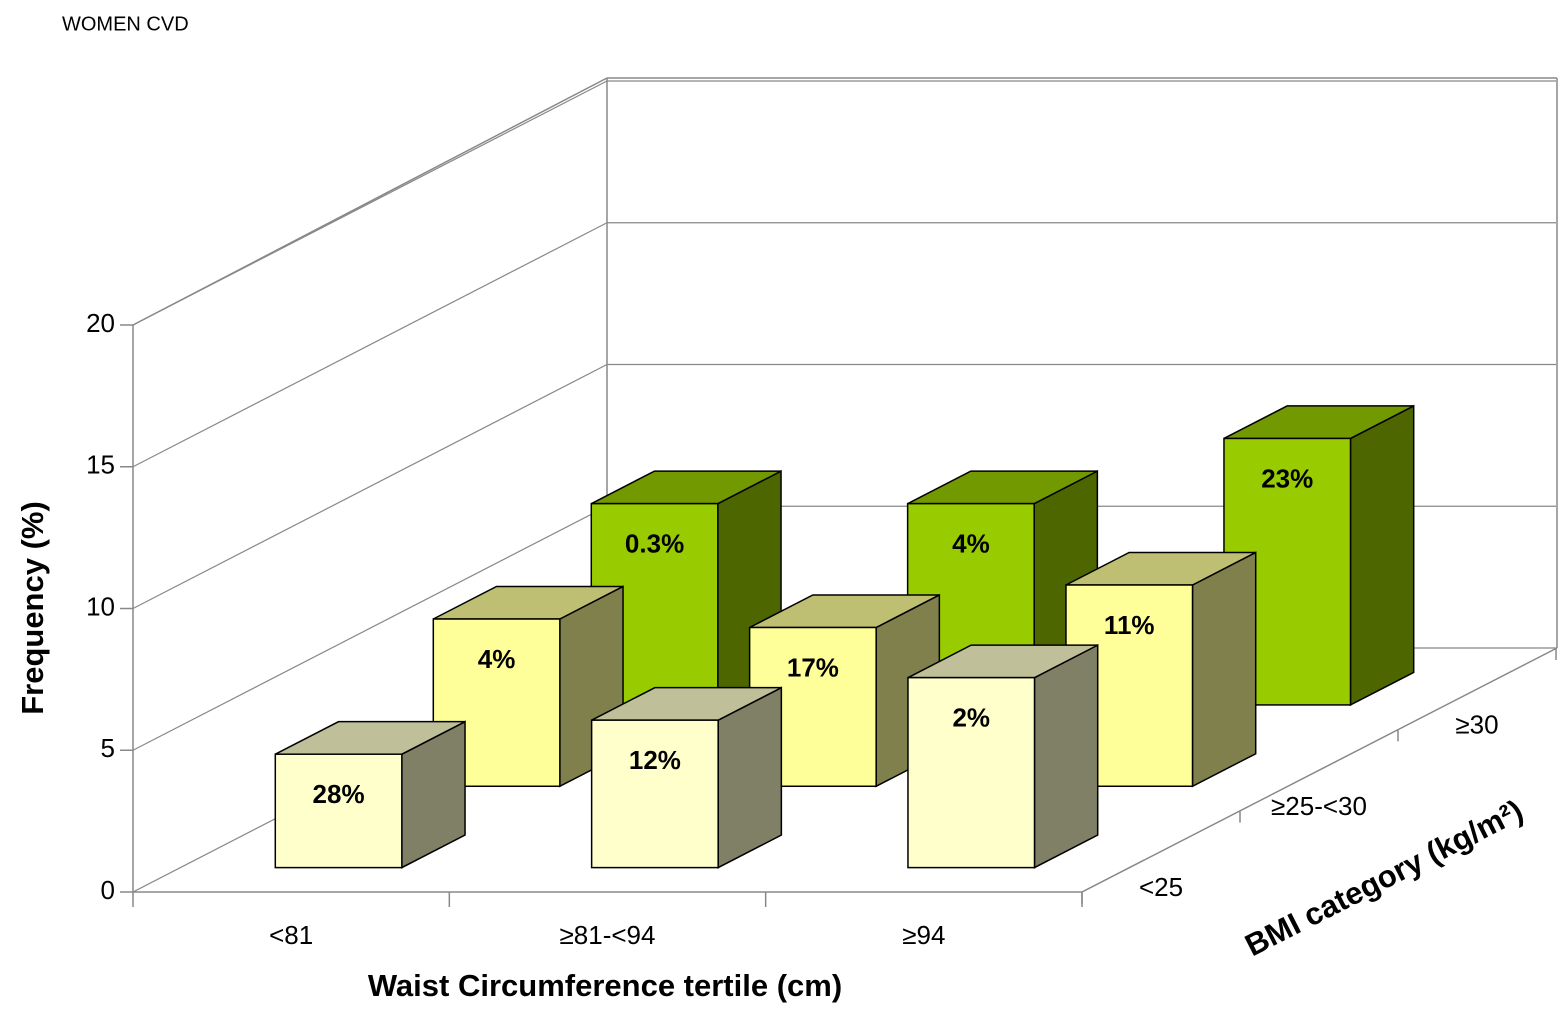 This screenshot has height=1009, width=1558. Describe the element at coordinates (32, 608) in the screenshot. I see `y-axis-title: Frequency (%)` at that location.